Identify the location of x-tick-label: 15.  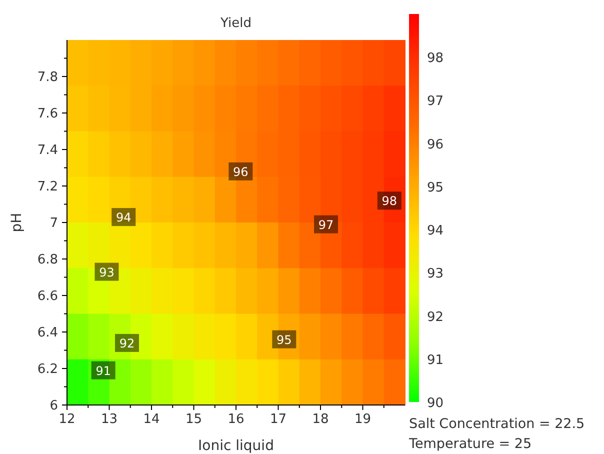
(193, 419).